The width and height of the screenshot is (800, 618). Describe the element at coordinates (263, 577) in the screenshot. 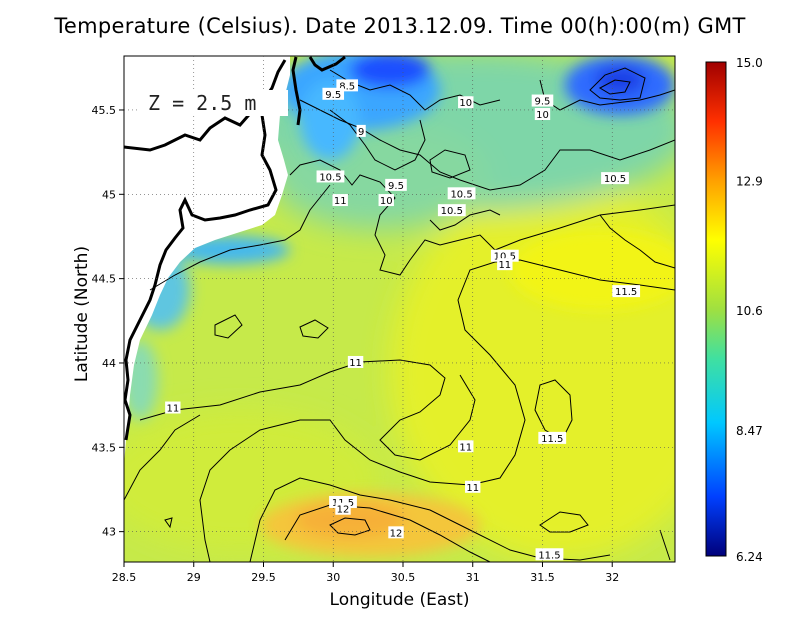

I see `tick-label-x: 29.5` at that location.